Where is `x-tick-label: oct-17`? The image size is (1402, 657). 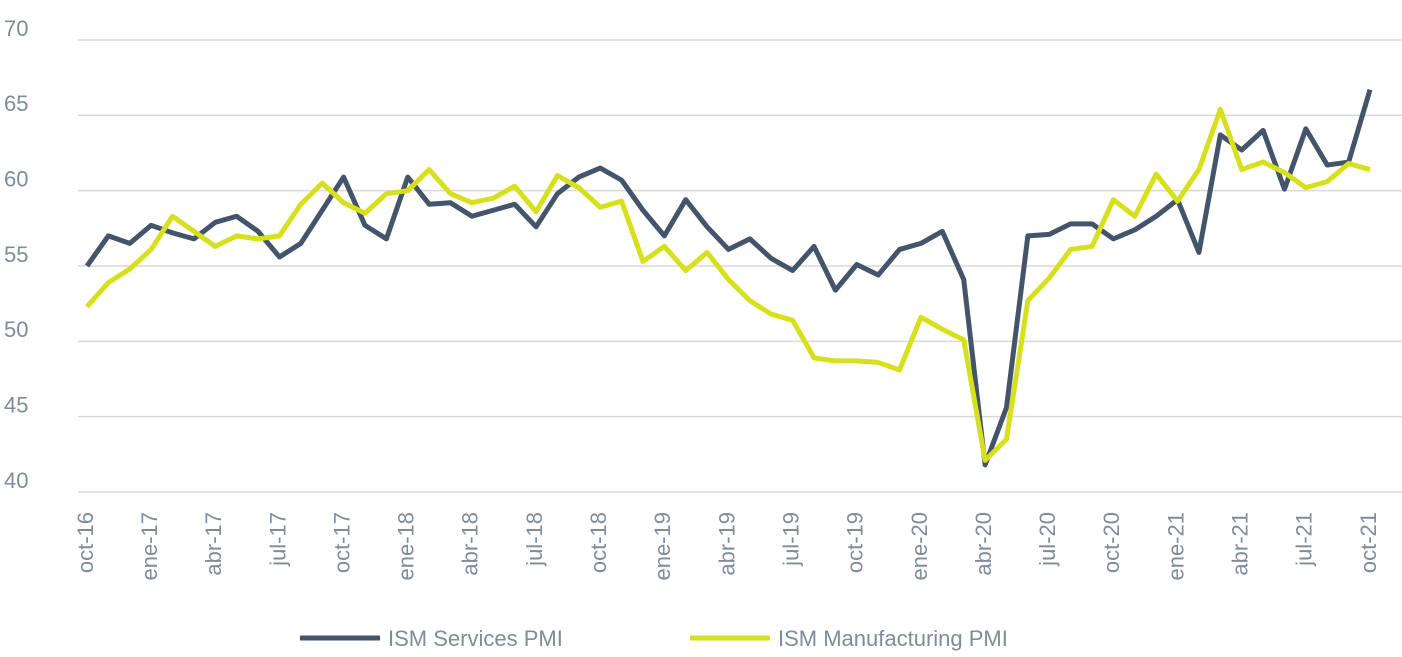 x-tick-label: oct-17 is located at coordinates (341, 542).